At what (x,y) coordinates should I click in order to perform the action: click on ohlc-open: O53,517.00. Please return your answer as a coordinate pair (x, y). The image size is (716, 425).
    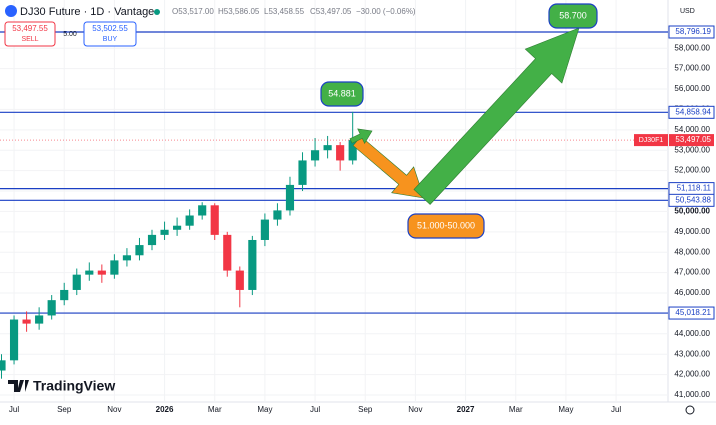
    Looking at the image, I should click on (193, 11).